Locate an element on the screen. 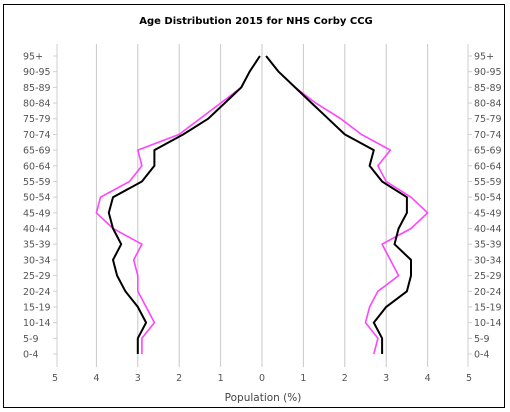 The height and width of the screenshot is (412, 510). y-tick-label-right: 45-49 is located at coordinates (488, 213).